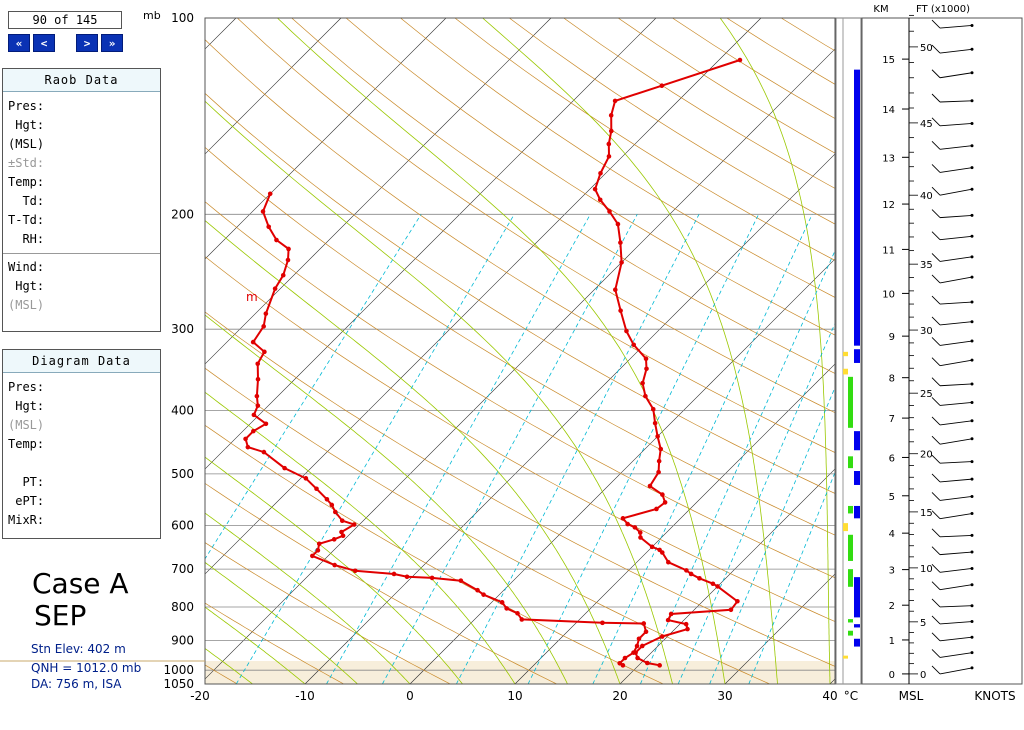 This screenshot has height=730, width=1024. What do you see at coordinates (87, 43) in the screenshot?
I see `next-sounding-button: >` at bounding box center [87, 43].